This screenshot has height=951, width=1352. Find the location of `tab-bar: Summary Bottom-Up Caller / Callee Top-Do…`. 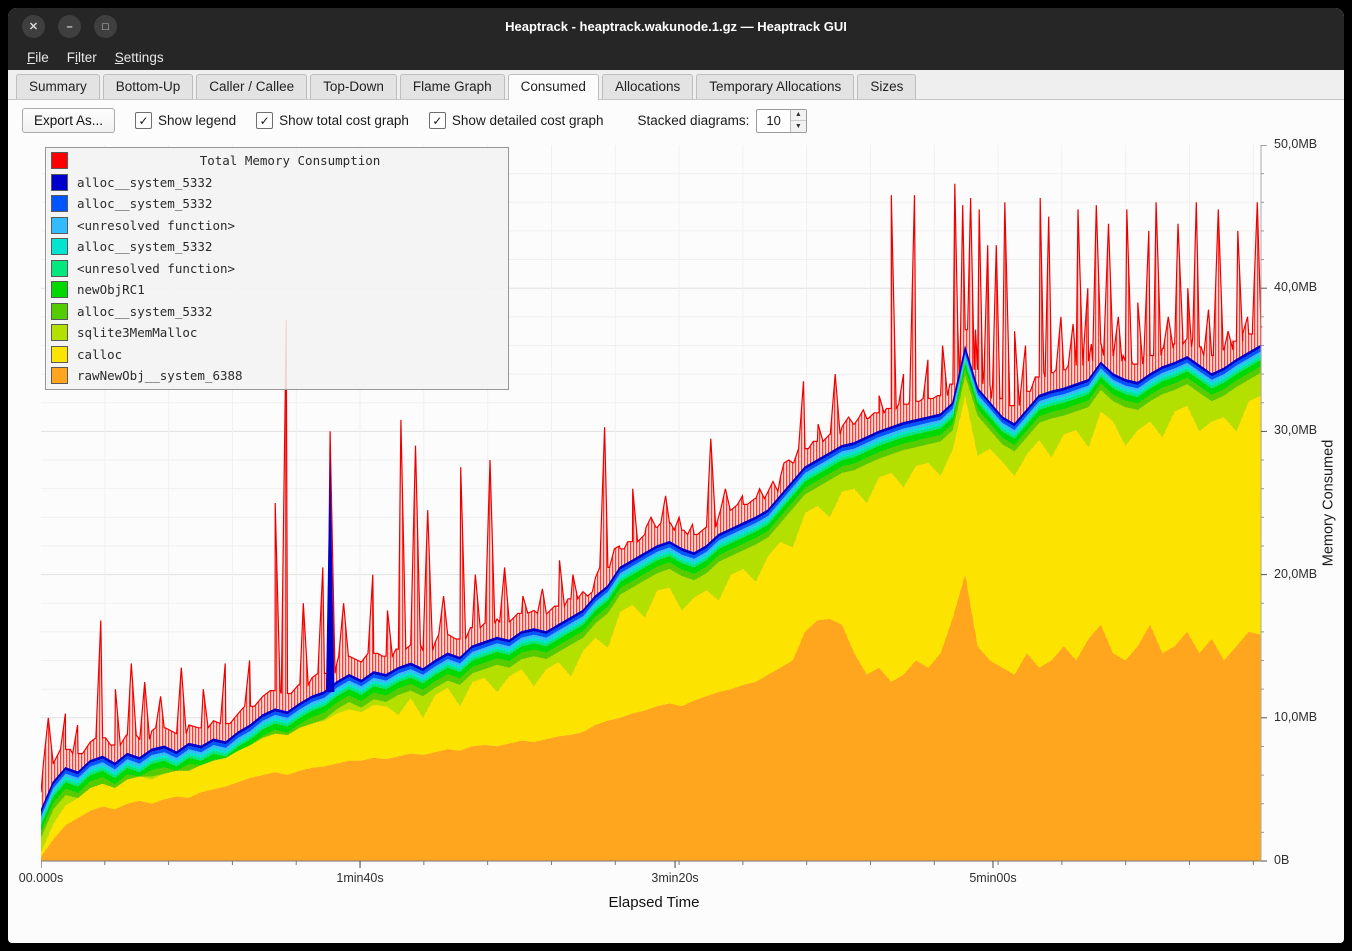

tab-bar: Summary Bottom-Up Caller / Callee Top-Do… is located at coordinates (676, 85).